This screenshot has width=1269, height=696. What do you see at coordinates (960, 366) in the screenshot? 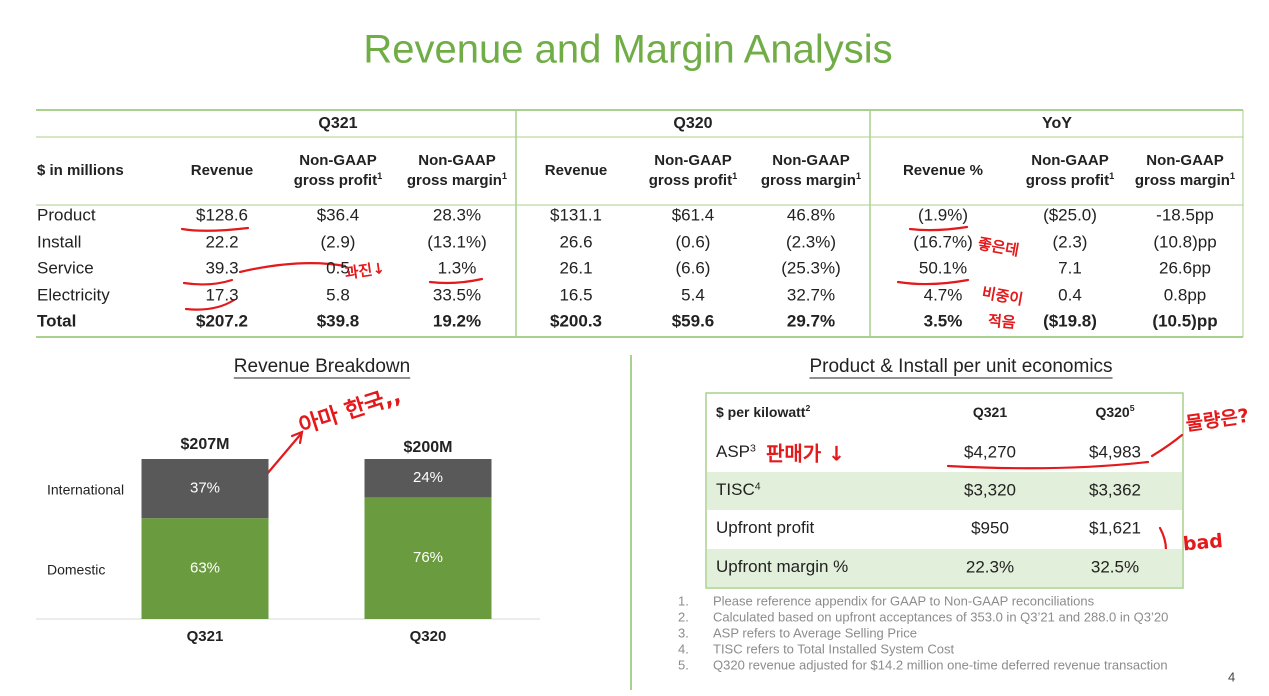
I see `table-title: Product & Install per unit economics` at bounding box center [960, 366].